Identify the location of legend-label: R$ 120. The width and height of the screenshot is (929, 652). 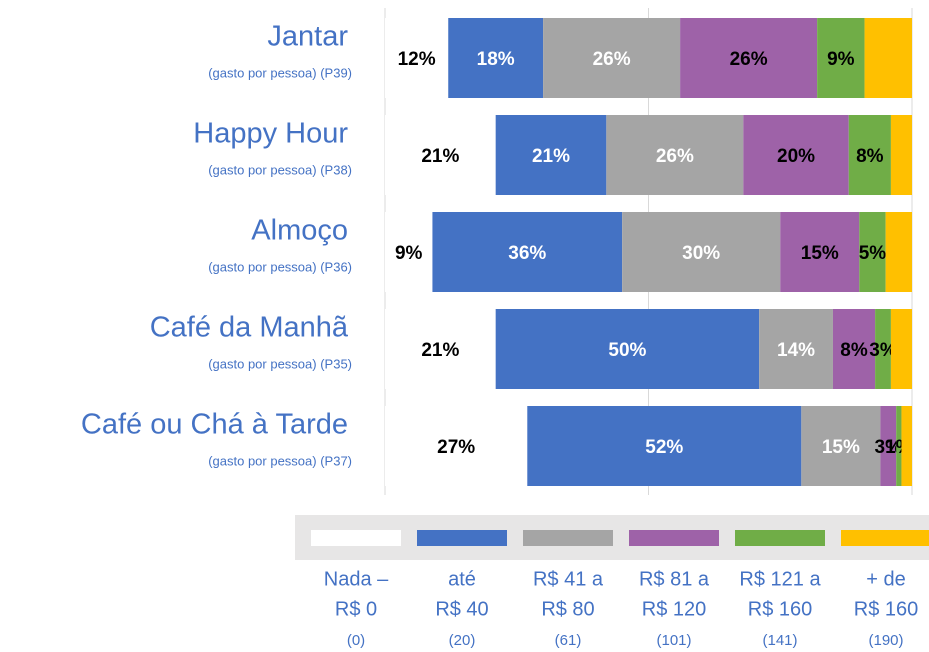
(674, 609).